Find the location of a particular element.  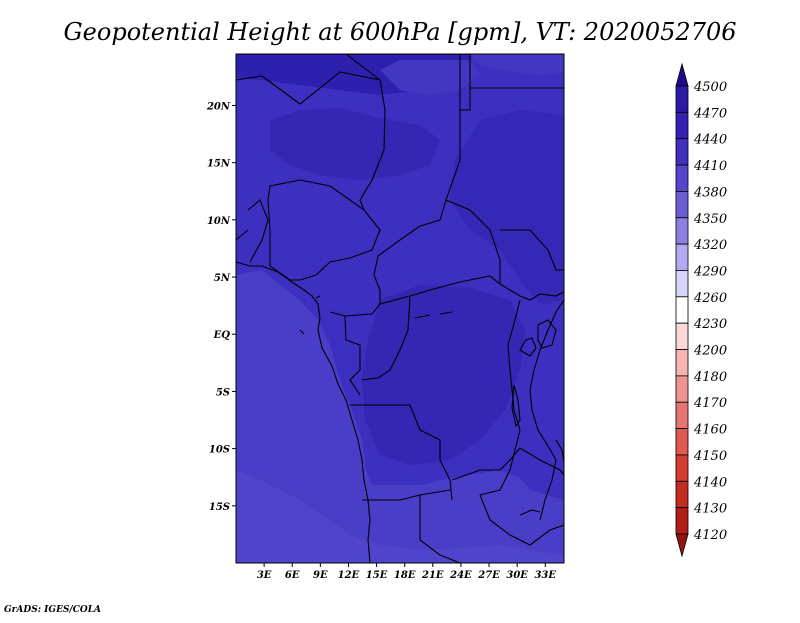

colorbar-label: 4140 is located at coordinates (710, 482).